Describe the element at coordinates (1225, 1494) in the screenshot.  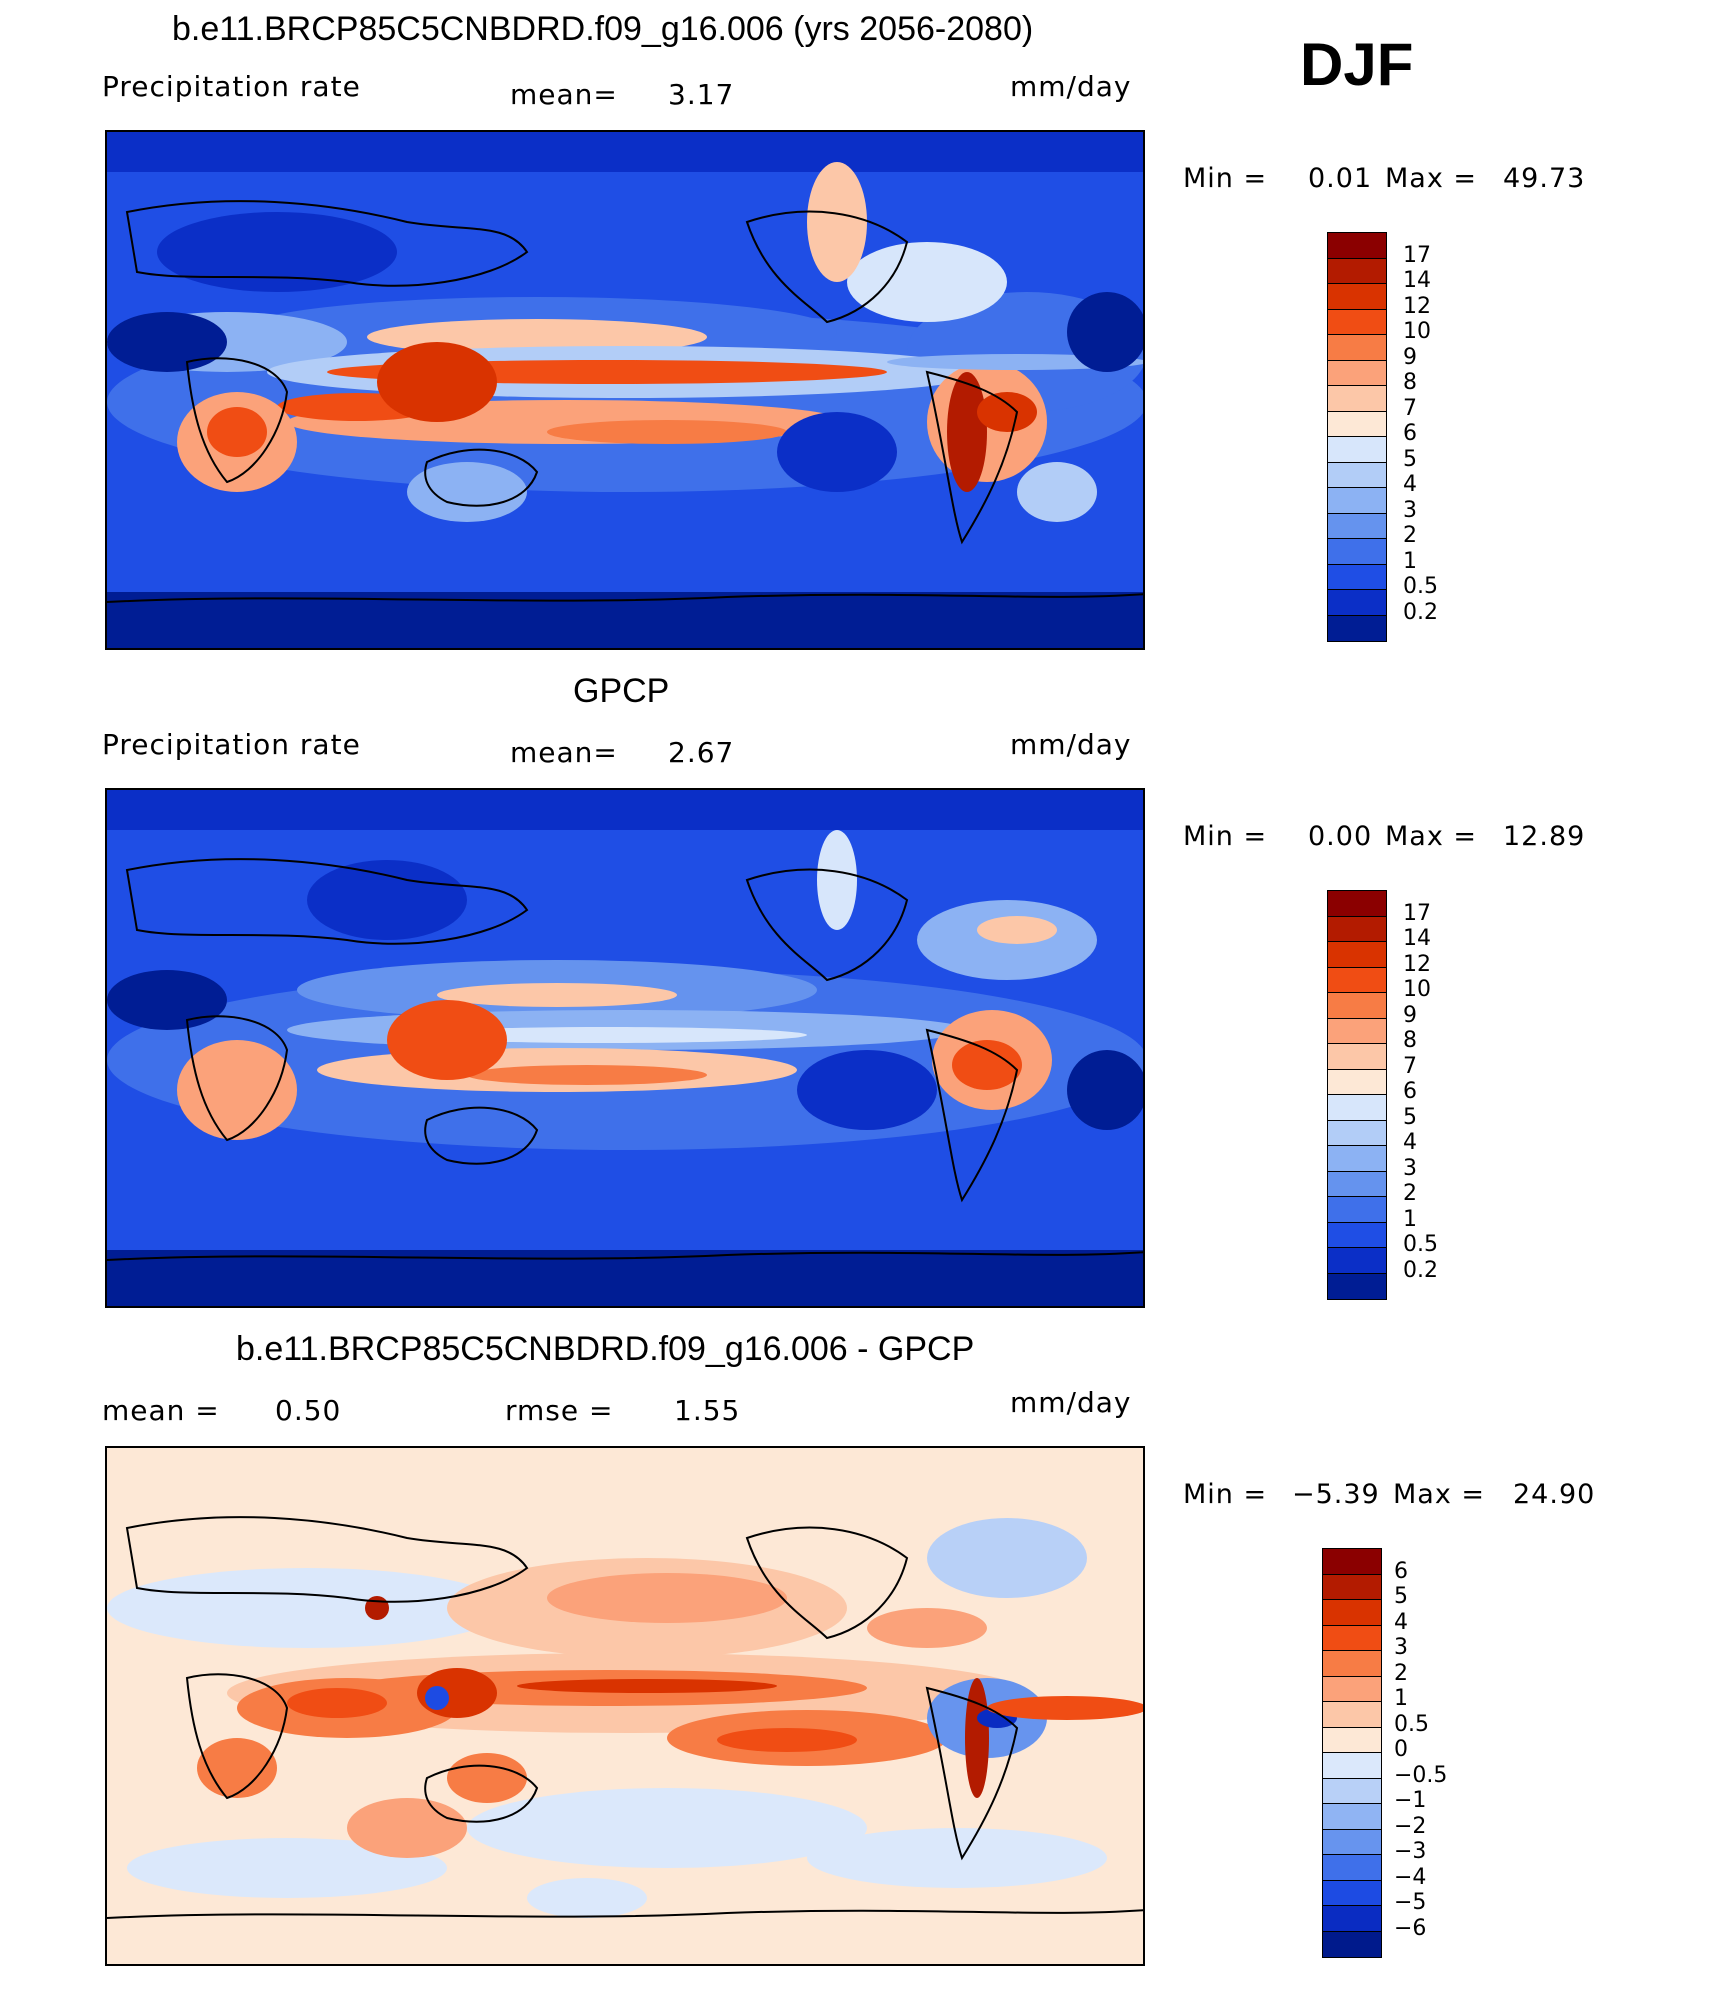
I see `panel-3-min-label: Min =` at that location.